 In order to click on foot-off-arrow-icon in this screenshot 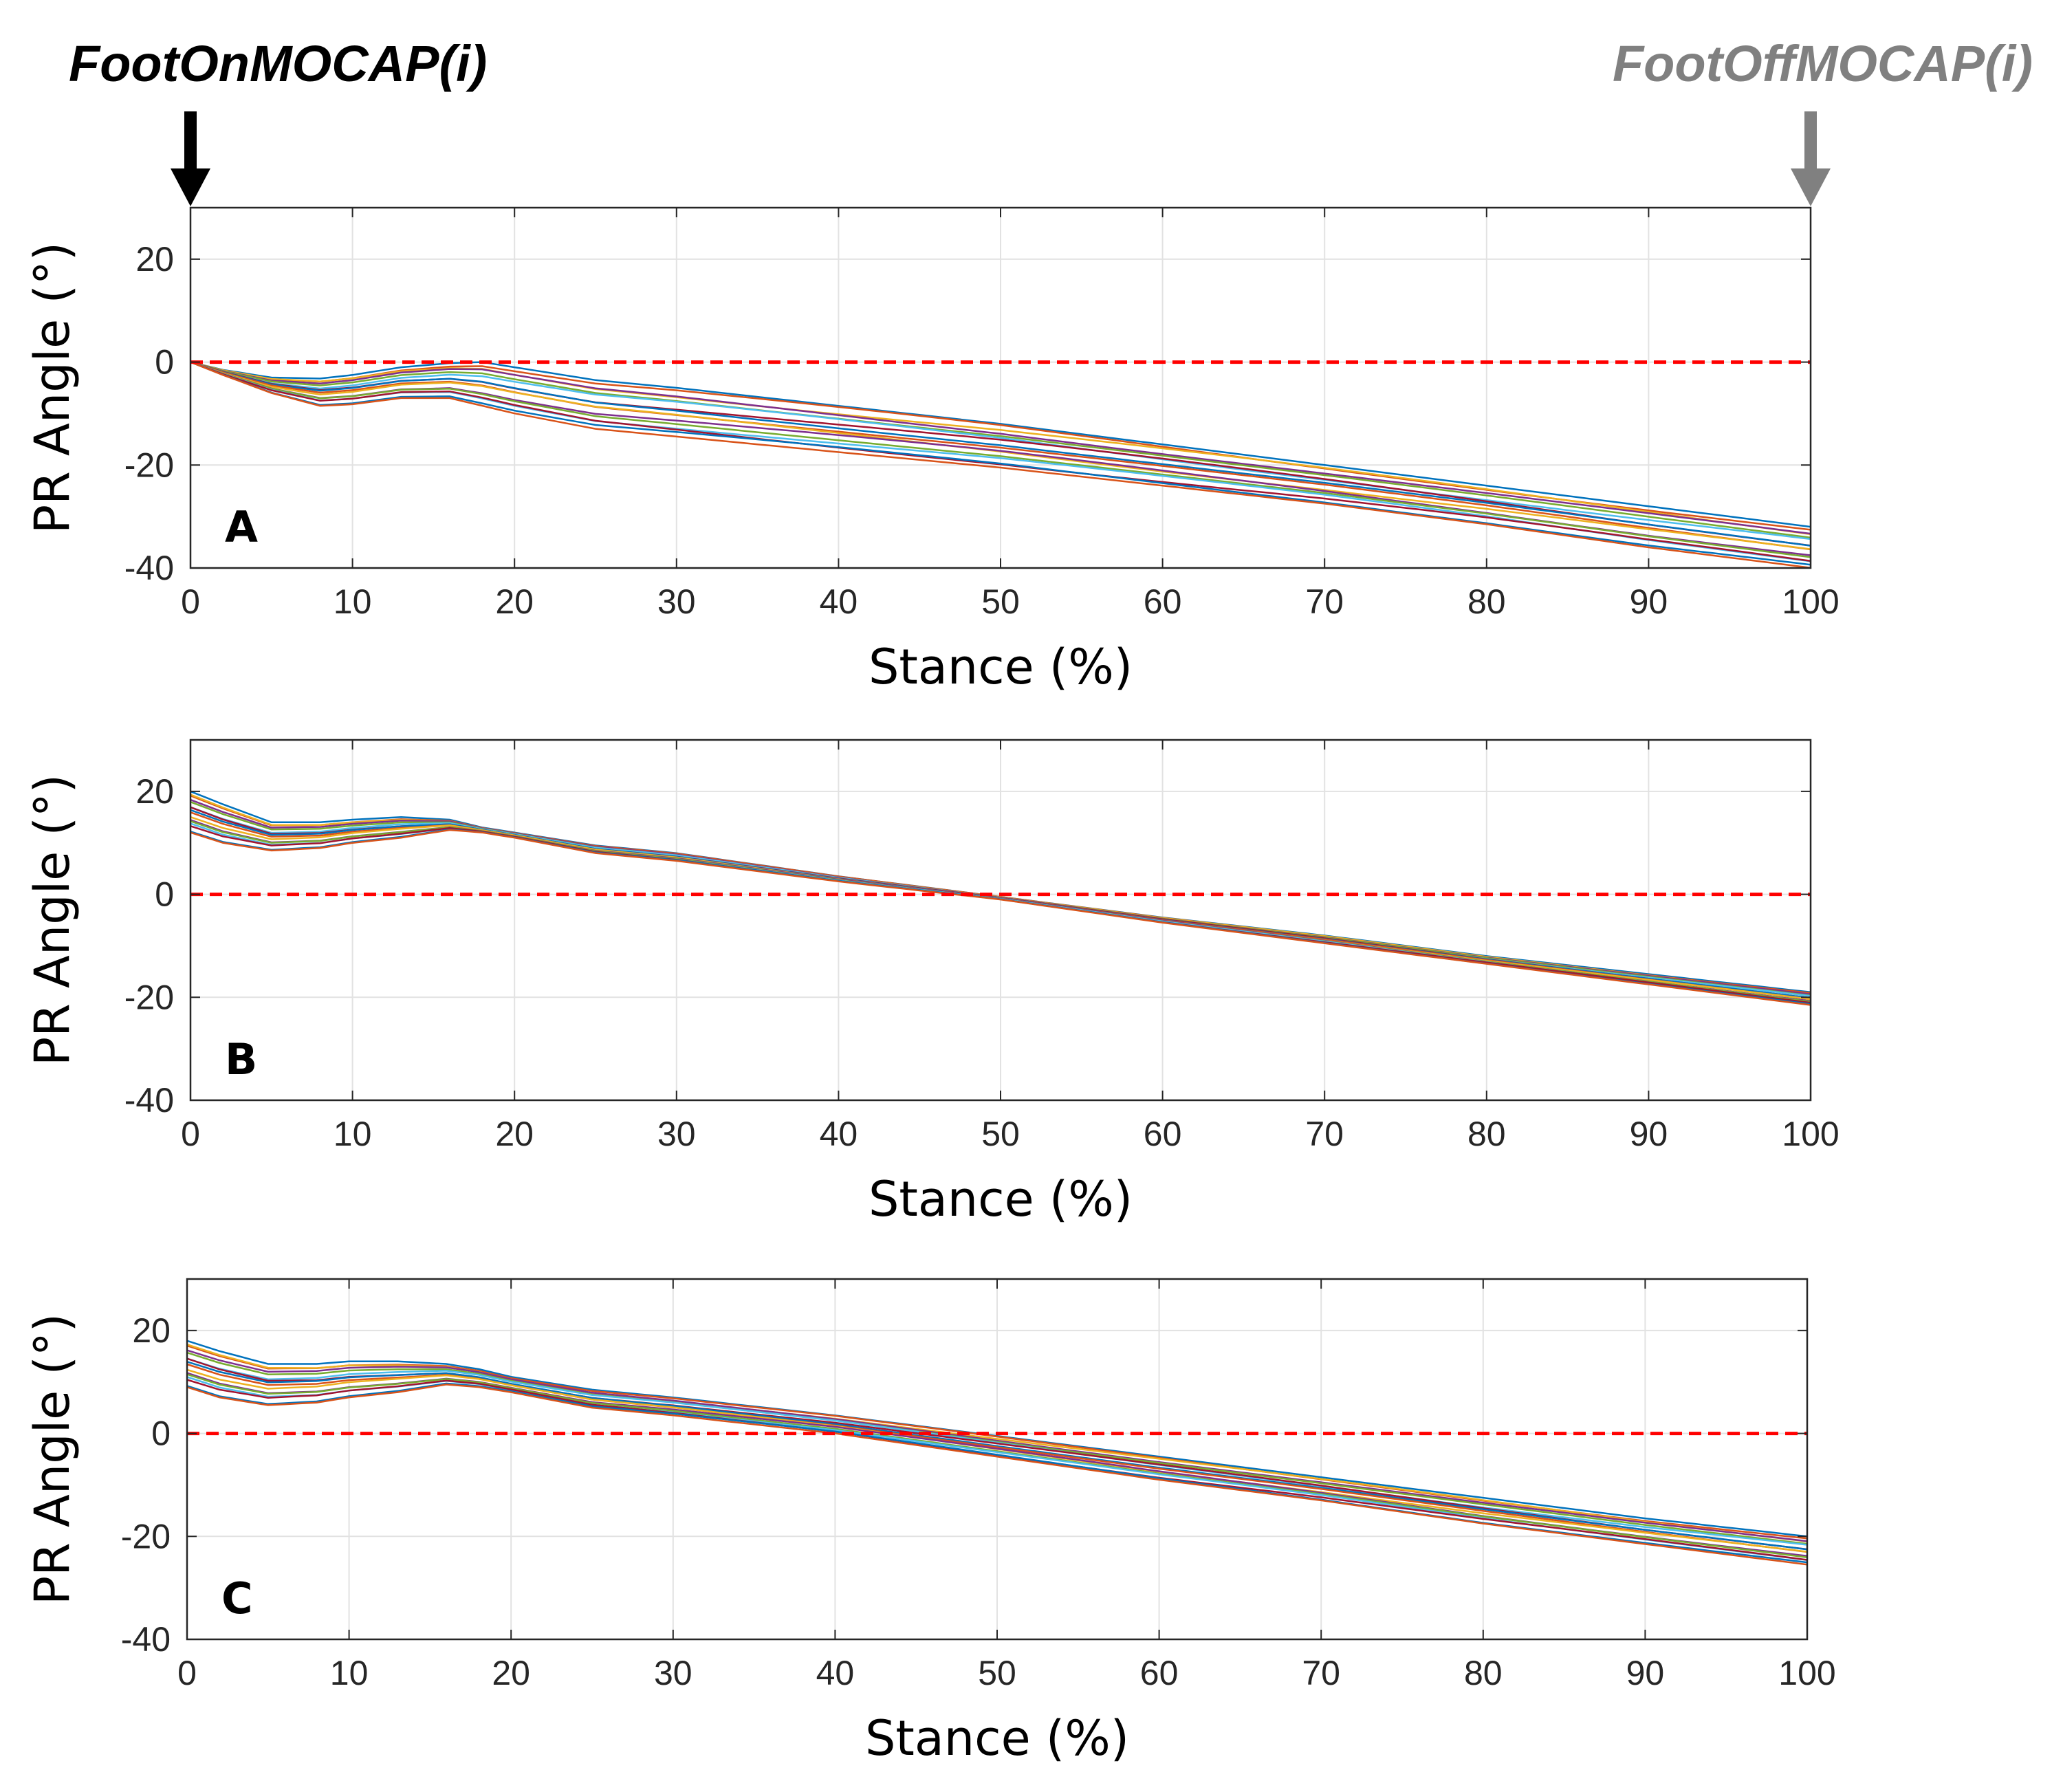, I will do `click(1811, 158)`.